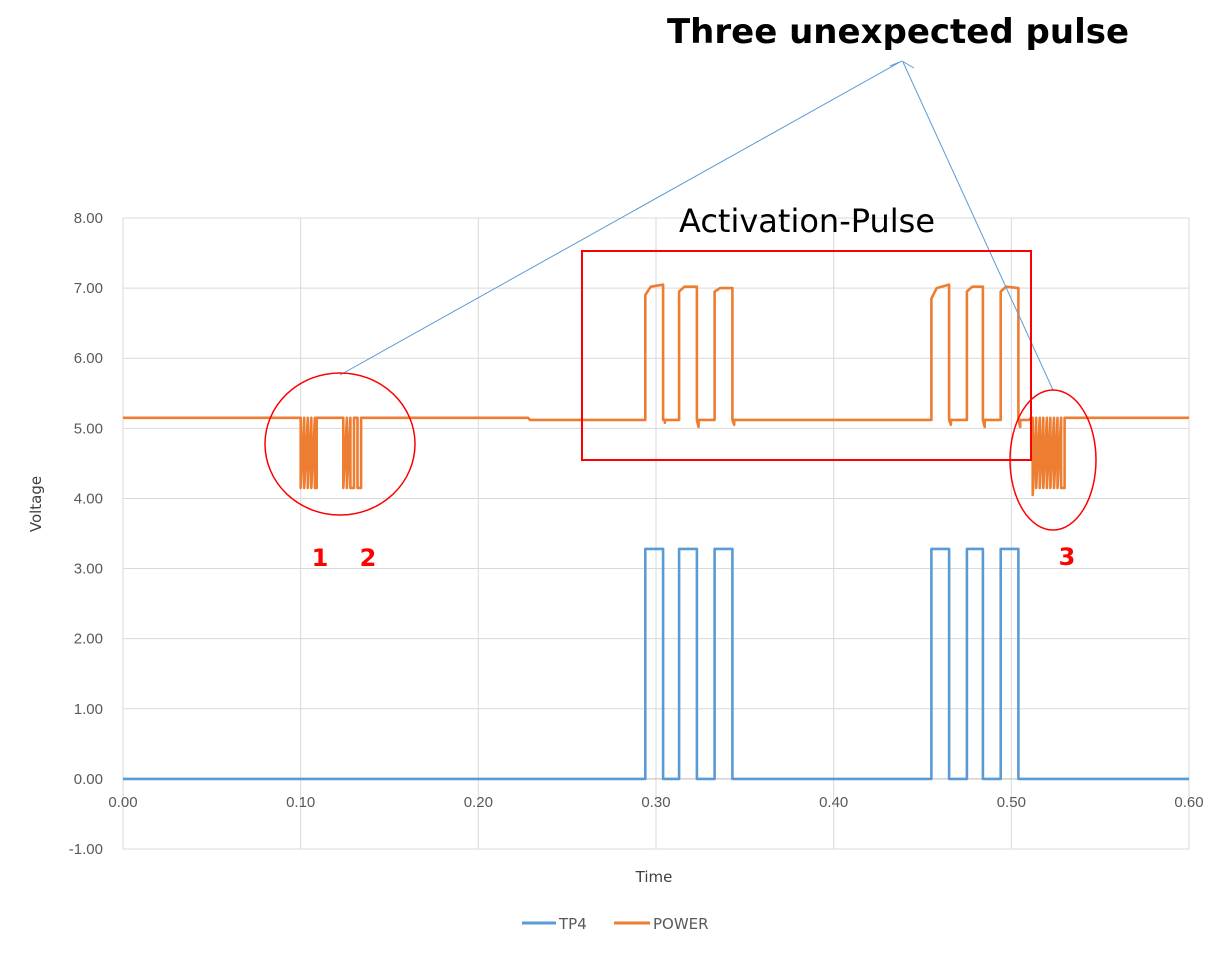 The width and height of the screenshot is (1230, 953). Describe the element at coordinates (88, 779) in the screenshot. I see `y-tick-label: 0.00` at that location.